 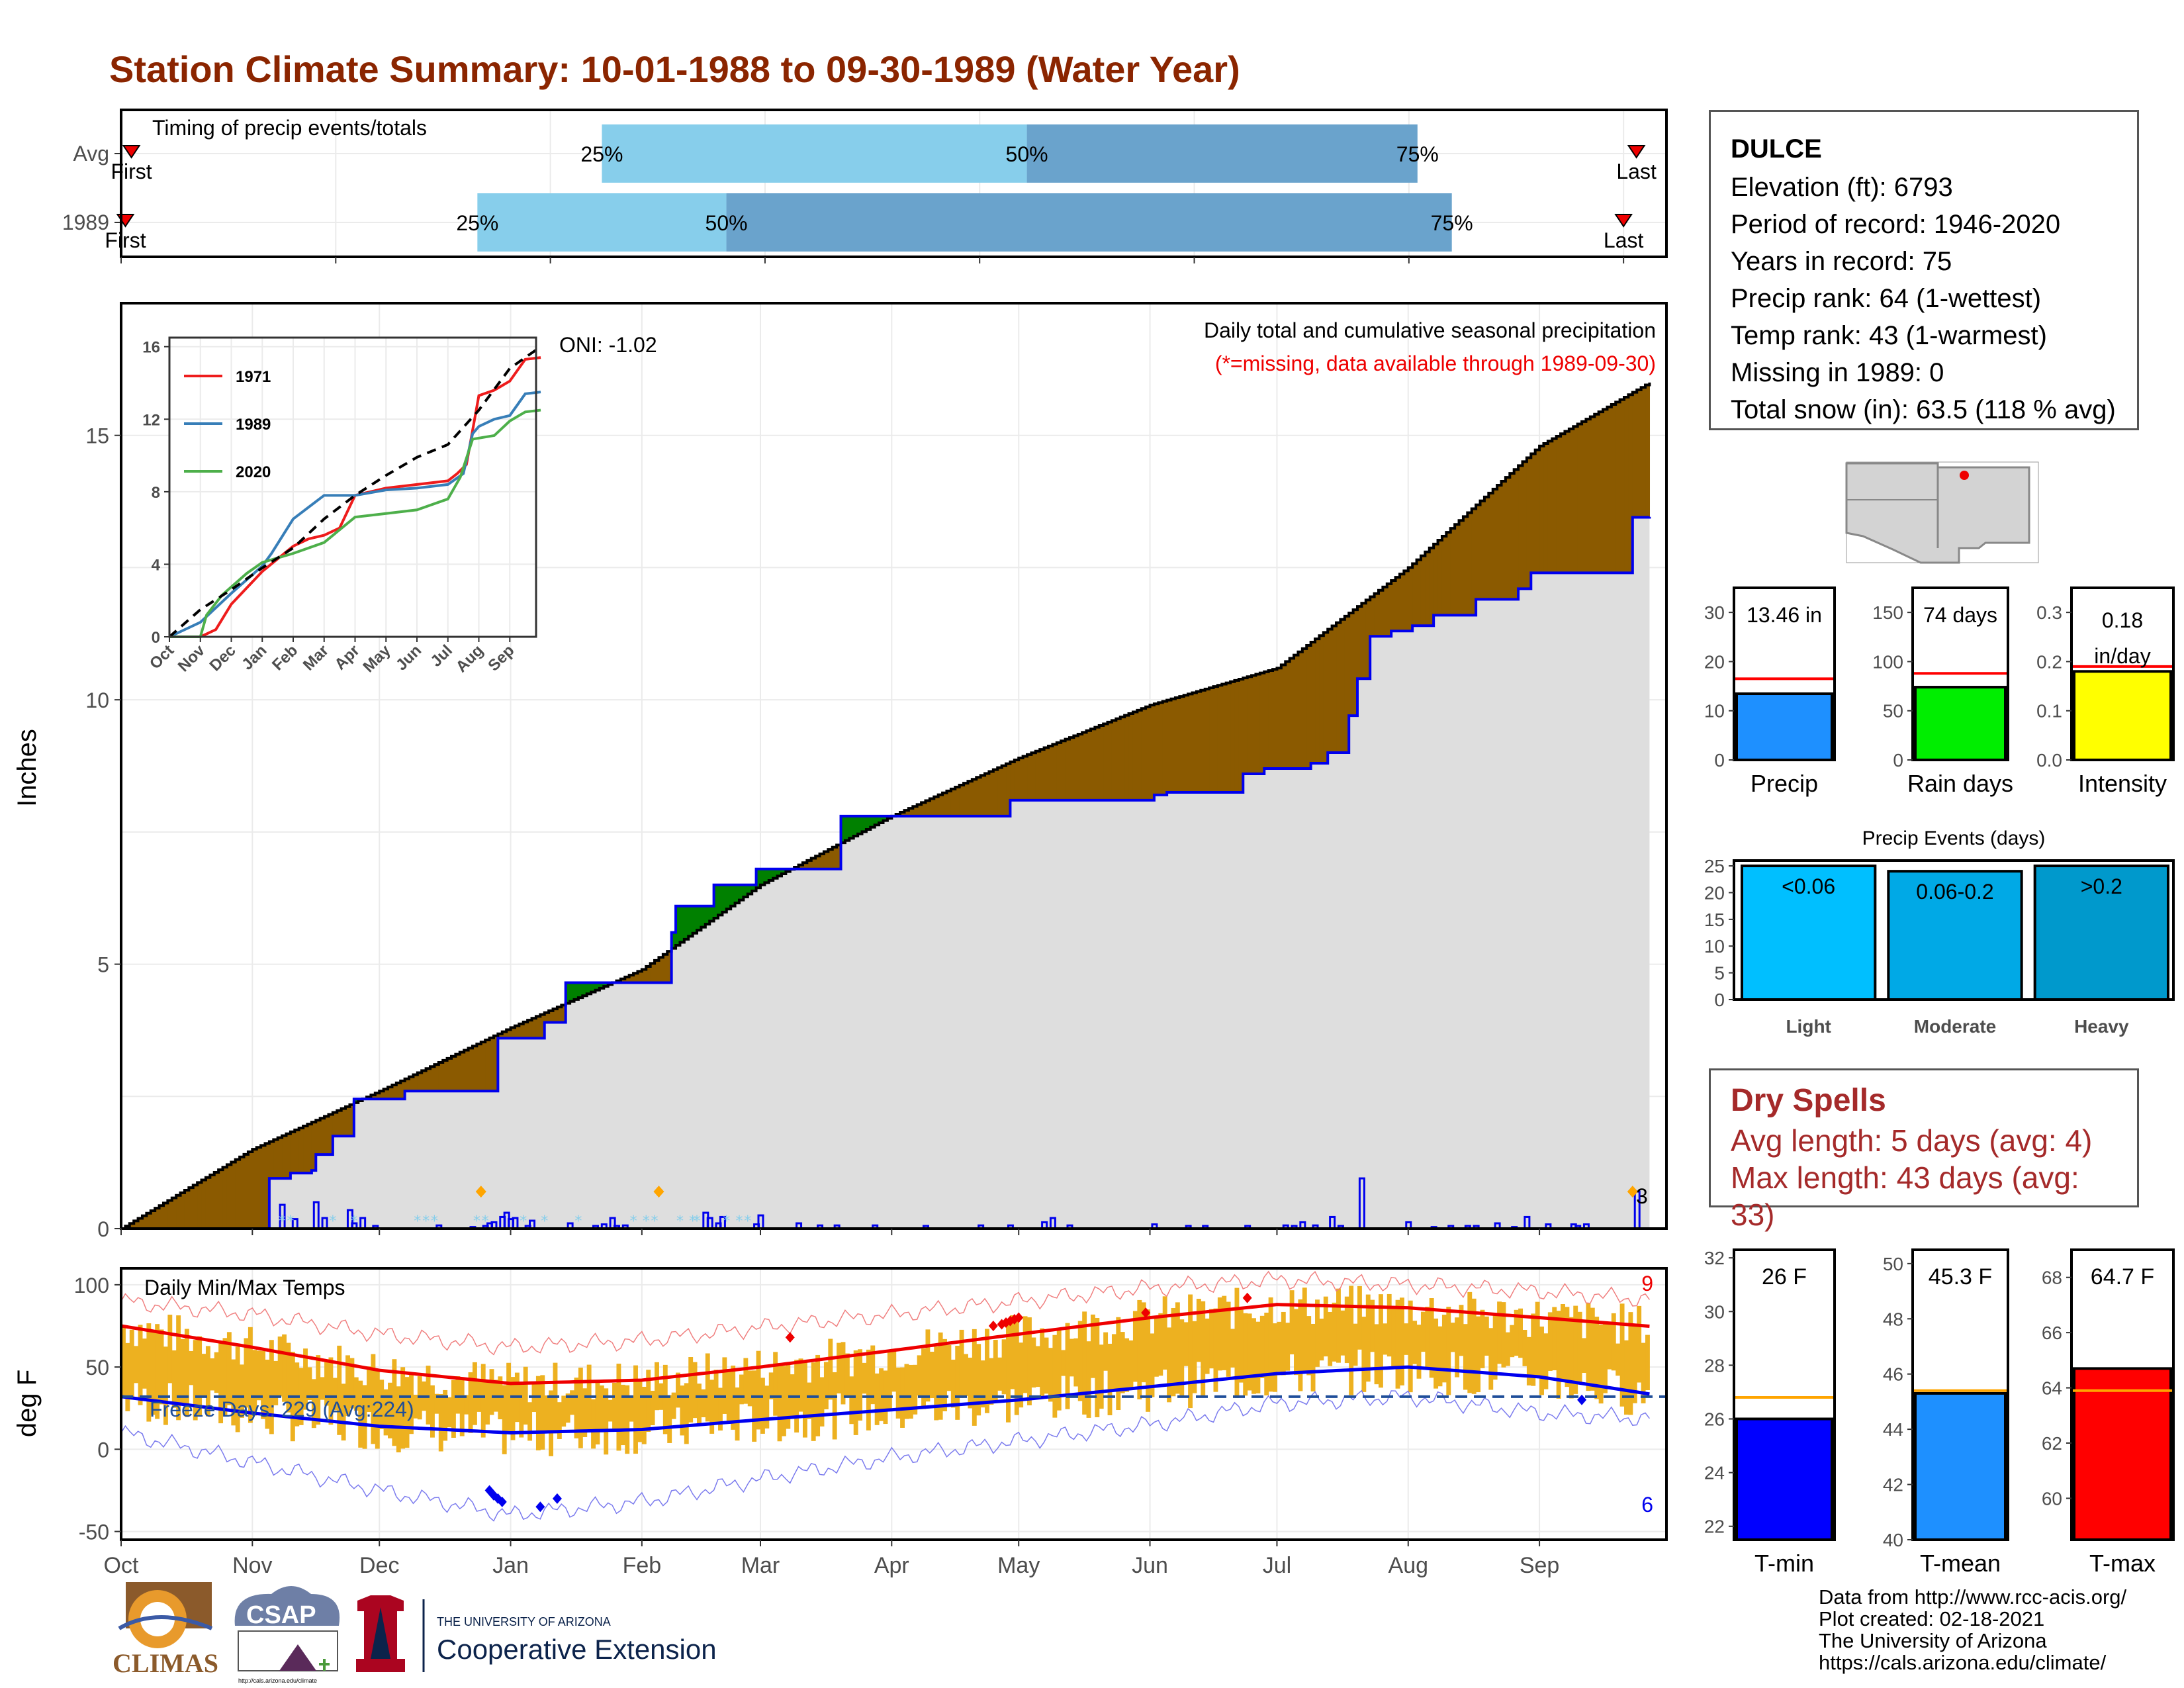 I want to click on csap-logo-text: CSAP, so click(x=281, y=1615).